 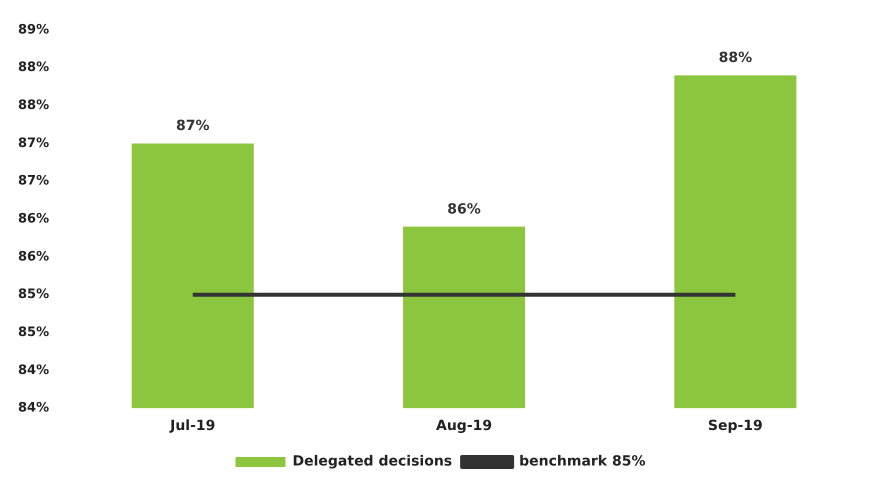 What do you see at coordinates (464, 426) in the screenshot?
I see `x-tick-label: Aug-19` at bounding box center [464, 426].